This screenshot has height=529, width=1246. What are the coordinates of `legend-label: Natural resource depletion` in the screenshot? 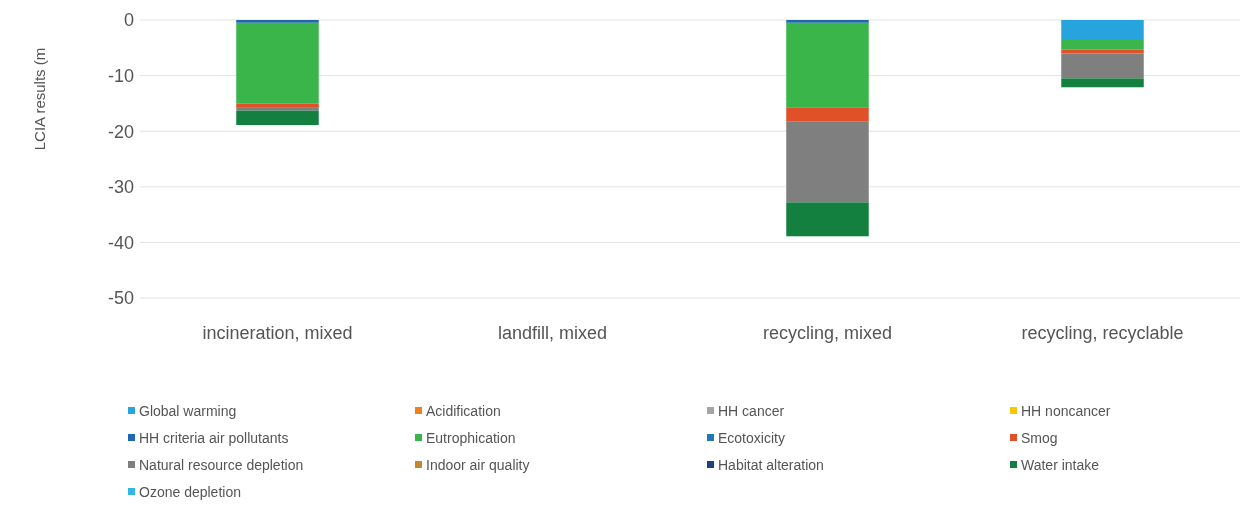 It's located at (221, 464).